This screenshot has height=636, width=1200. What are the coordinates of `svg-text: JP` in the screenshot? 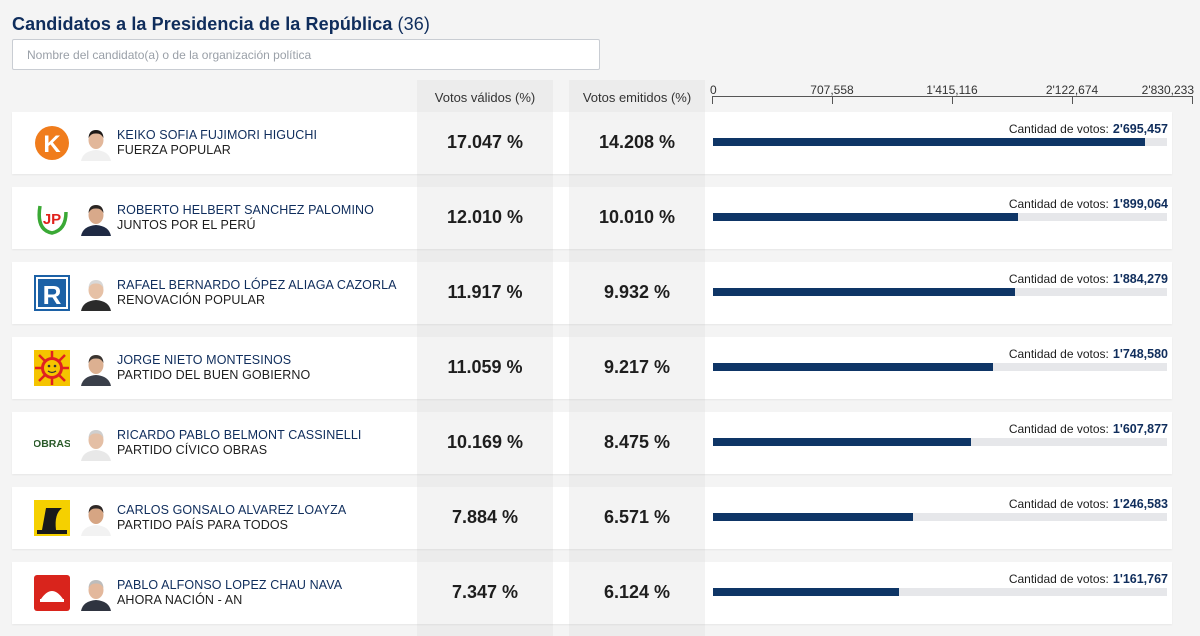 It's located at (52, 219).